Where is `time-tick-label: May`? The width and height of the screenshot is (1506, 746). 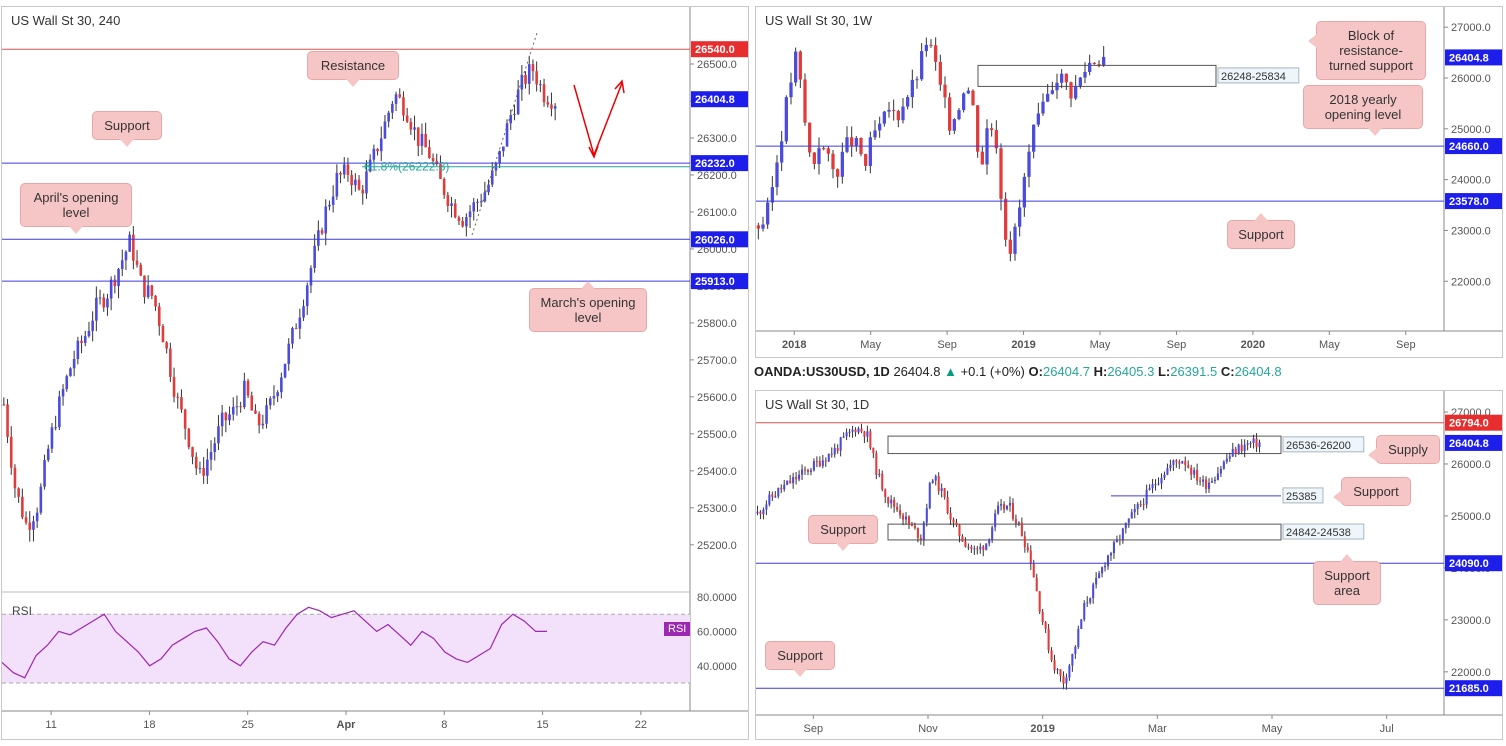 time-tick-label: May is located at coordinates (870, 345).